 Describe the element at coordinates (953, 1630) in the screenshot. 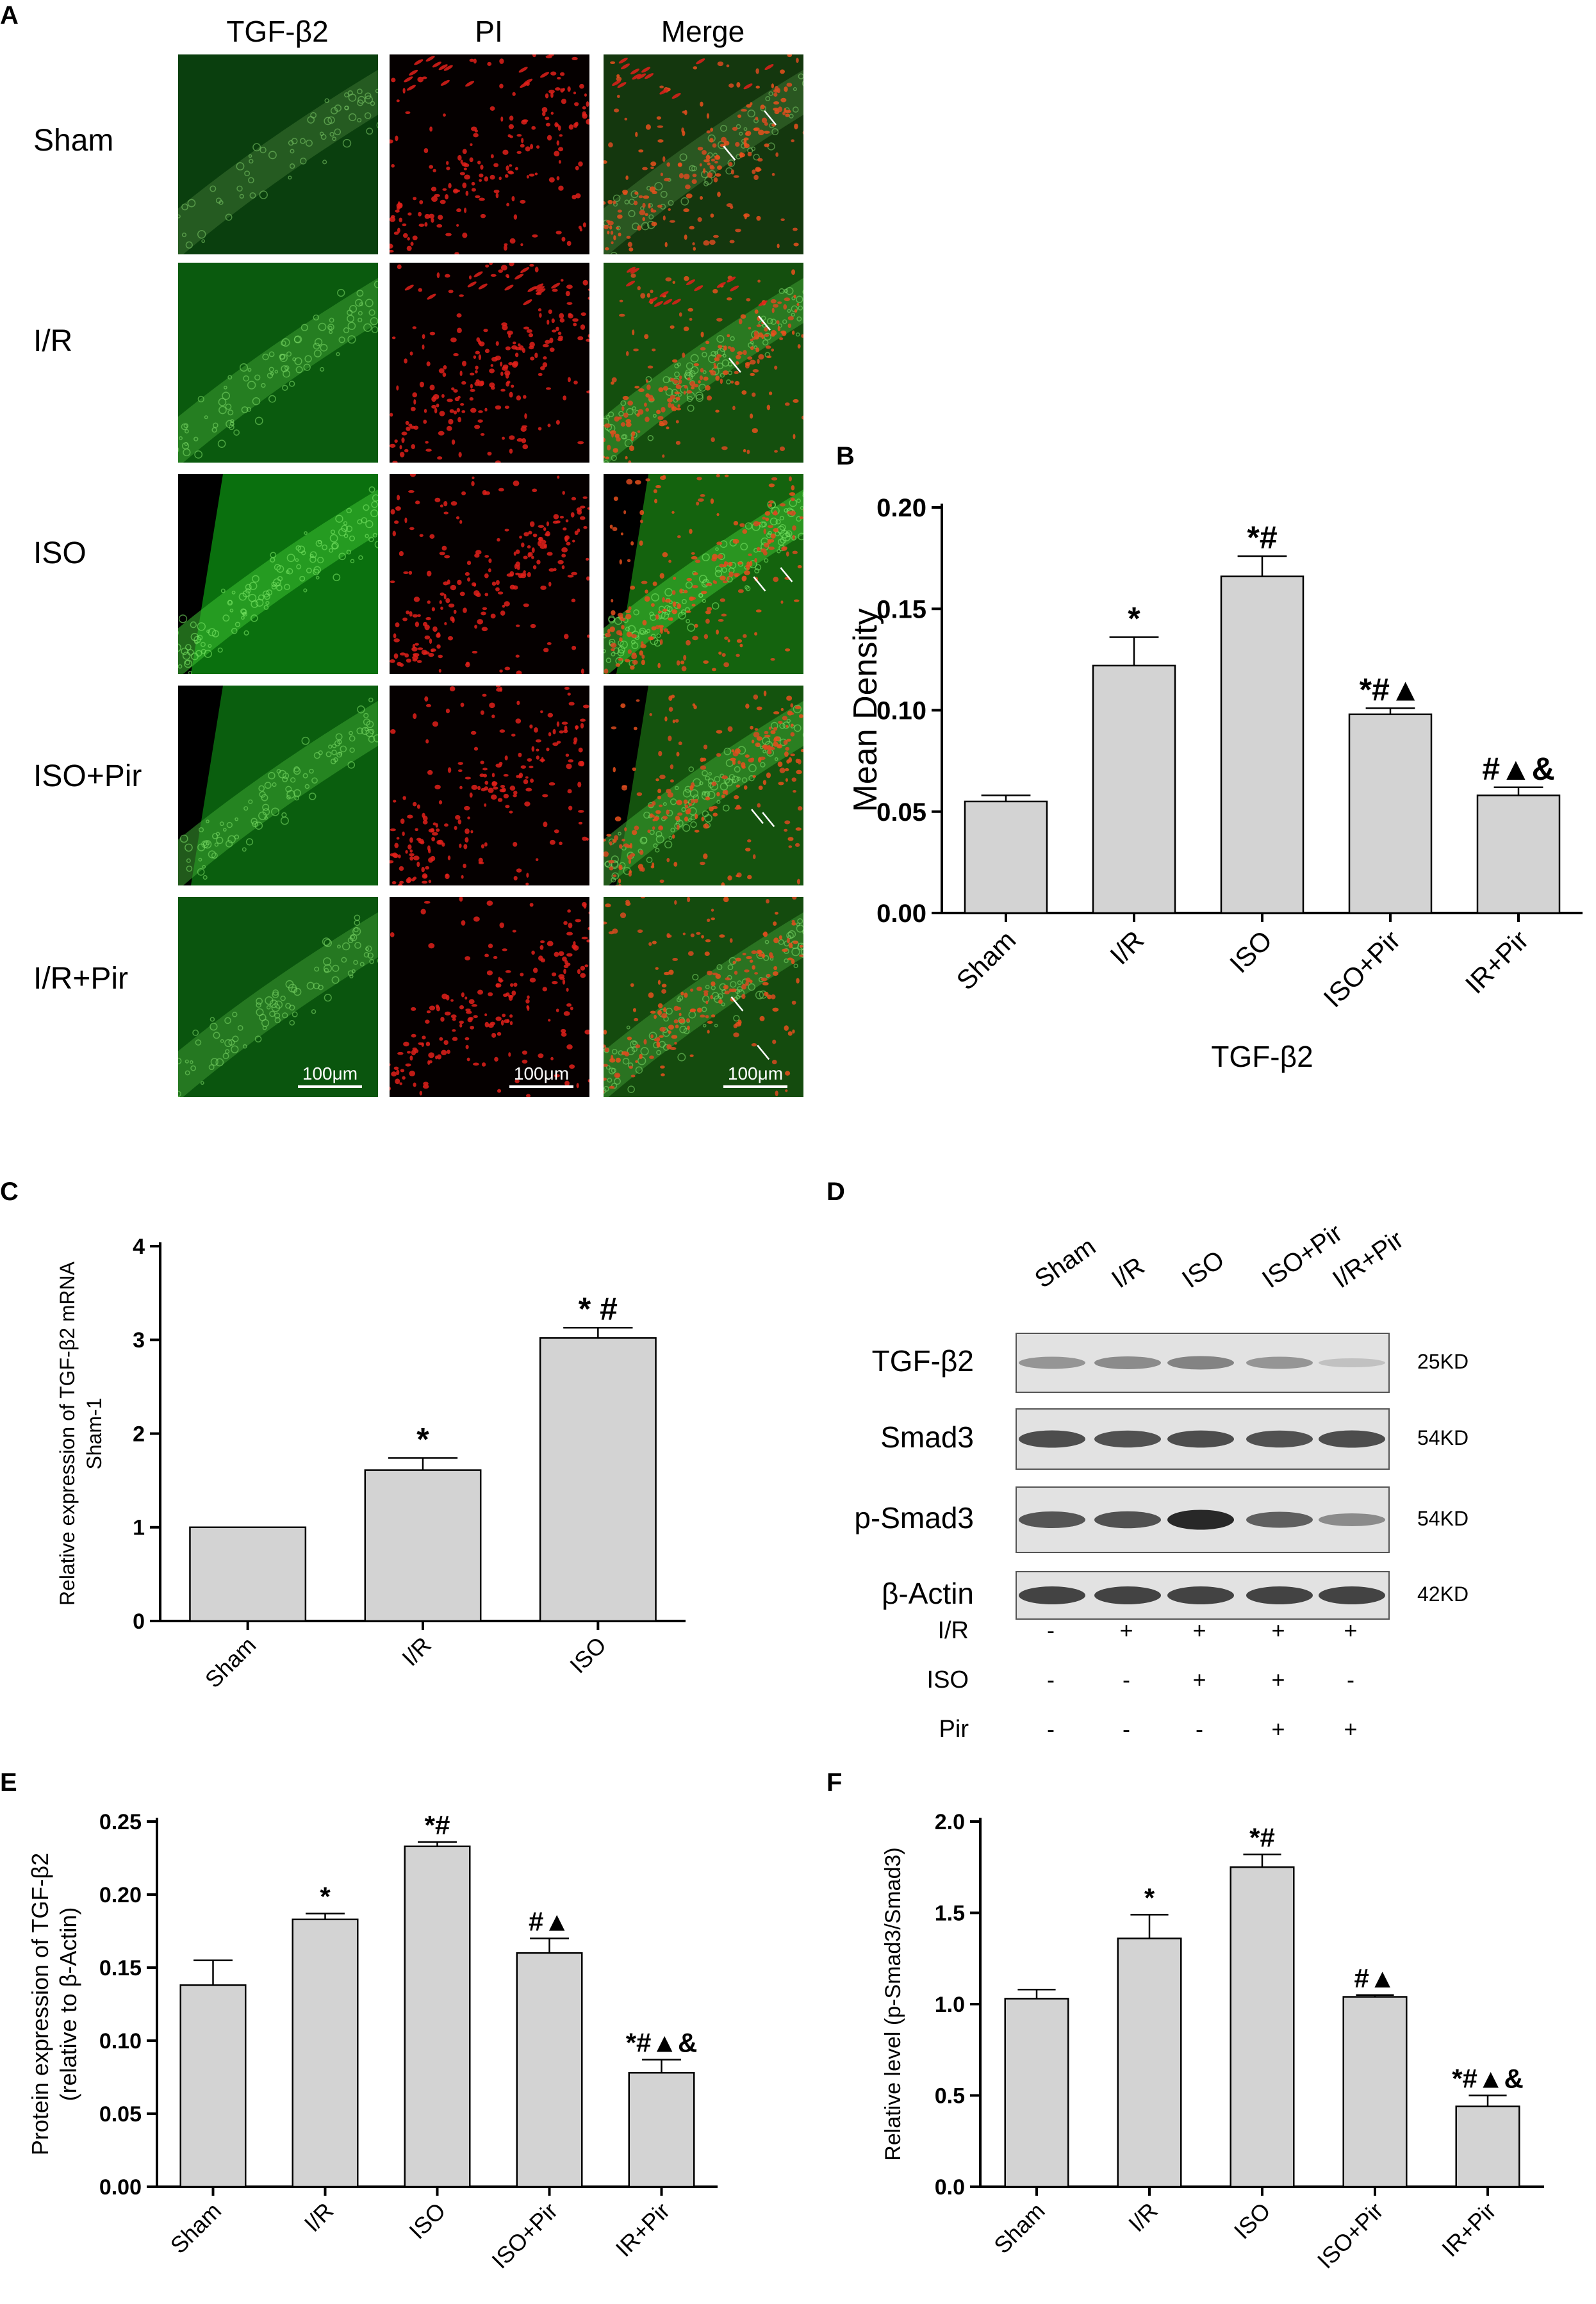

I see `treatment-label: I/R` at that location.